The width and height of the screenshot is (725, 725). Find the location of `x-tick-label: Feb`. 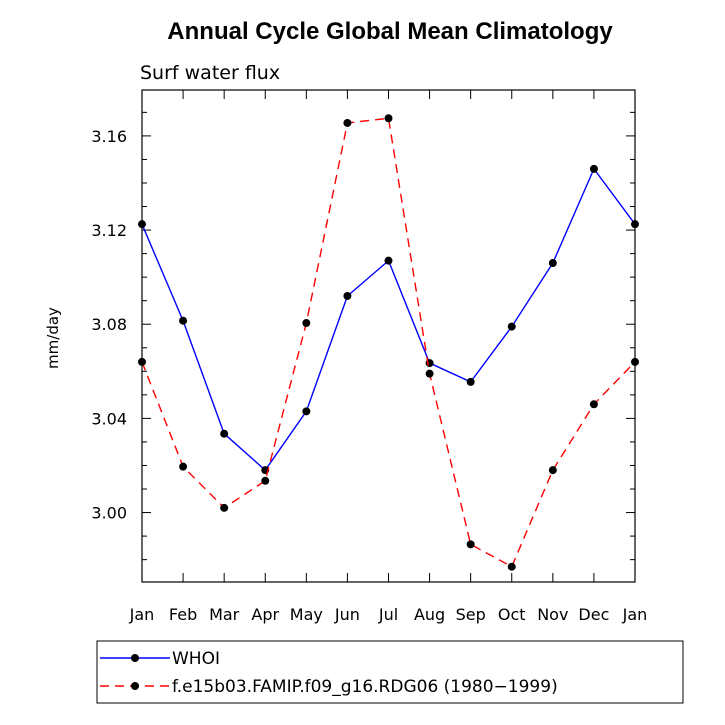

x-tick-label: Feb is located at coordinates (183, 614).